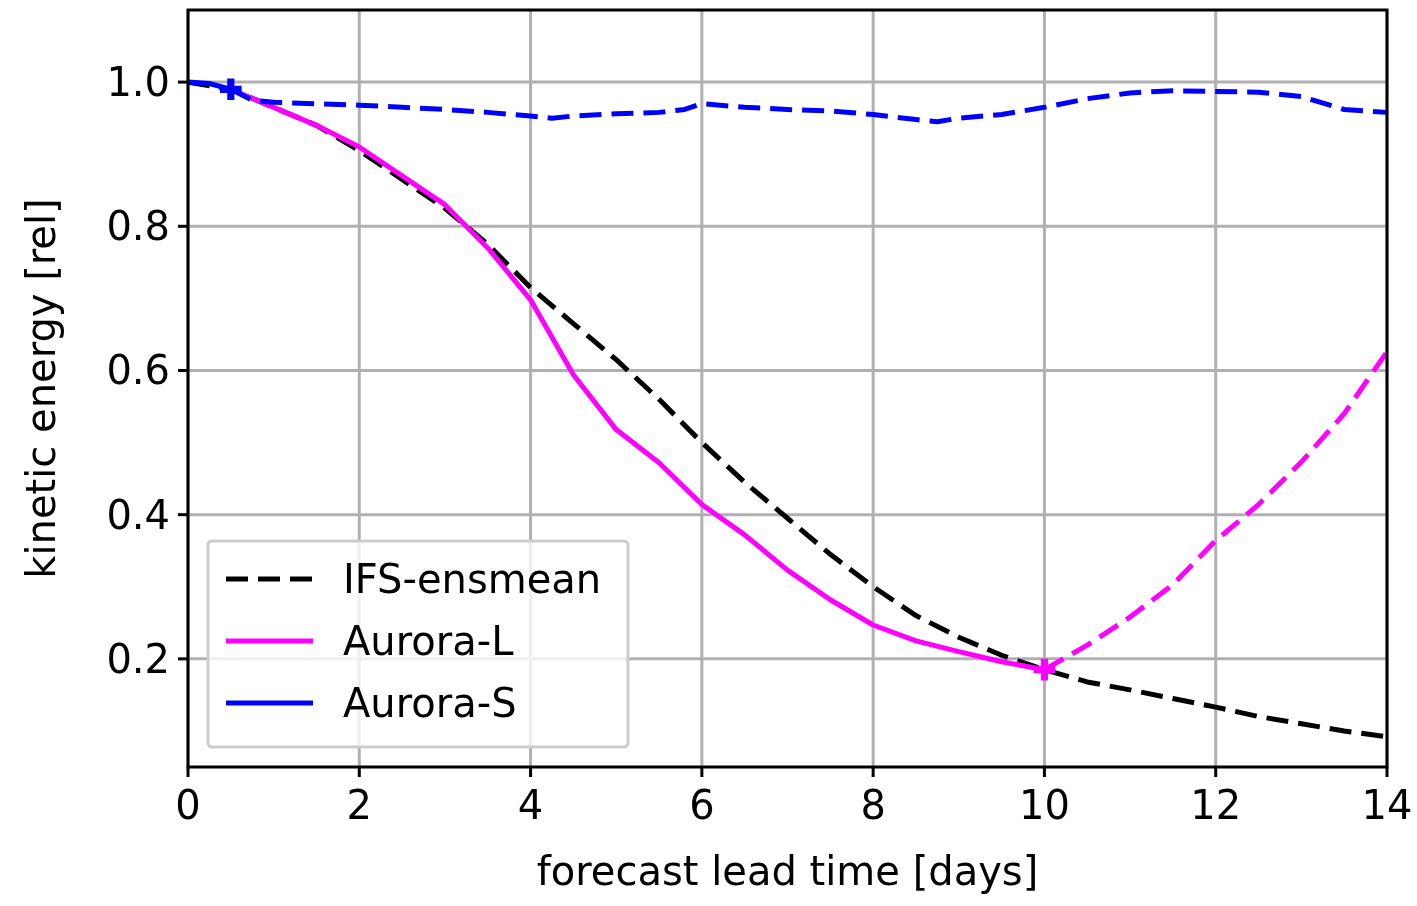  Describe the element at coordinates (1216, 805) in the screenshot. I see `x-tick-label: 12` at that location.